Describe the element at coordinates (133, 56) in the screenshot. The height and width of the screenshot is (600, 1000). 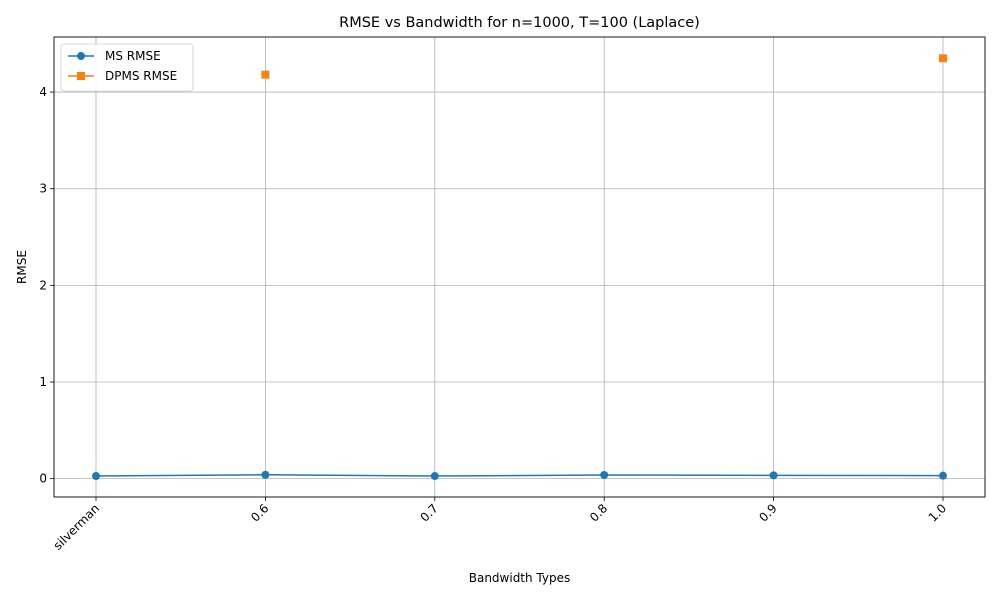
I see `legend-label-ms-rmse: MS RMSE` at that location.